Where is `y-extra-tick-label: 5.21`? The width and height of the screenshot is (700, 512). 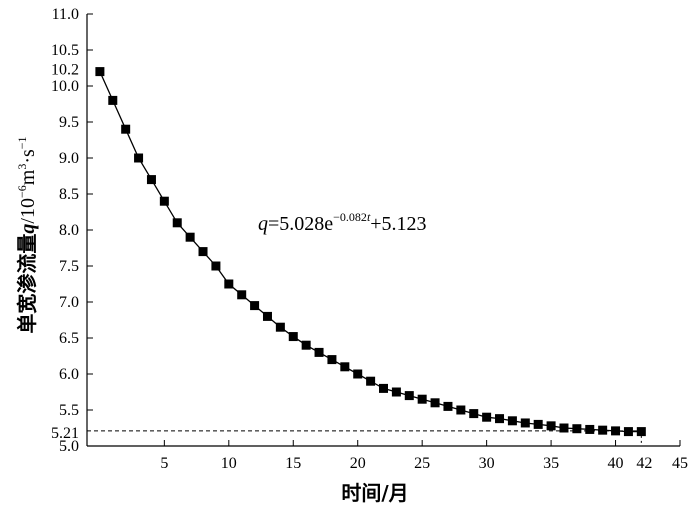 y-extra-tick-label: 5.21 is located at coordinates (65, 433).